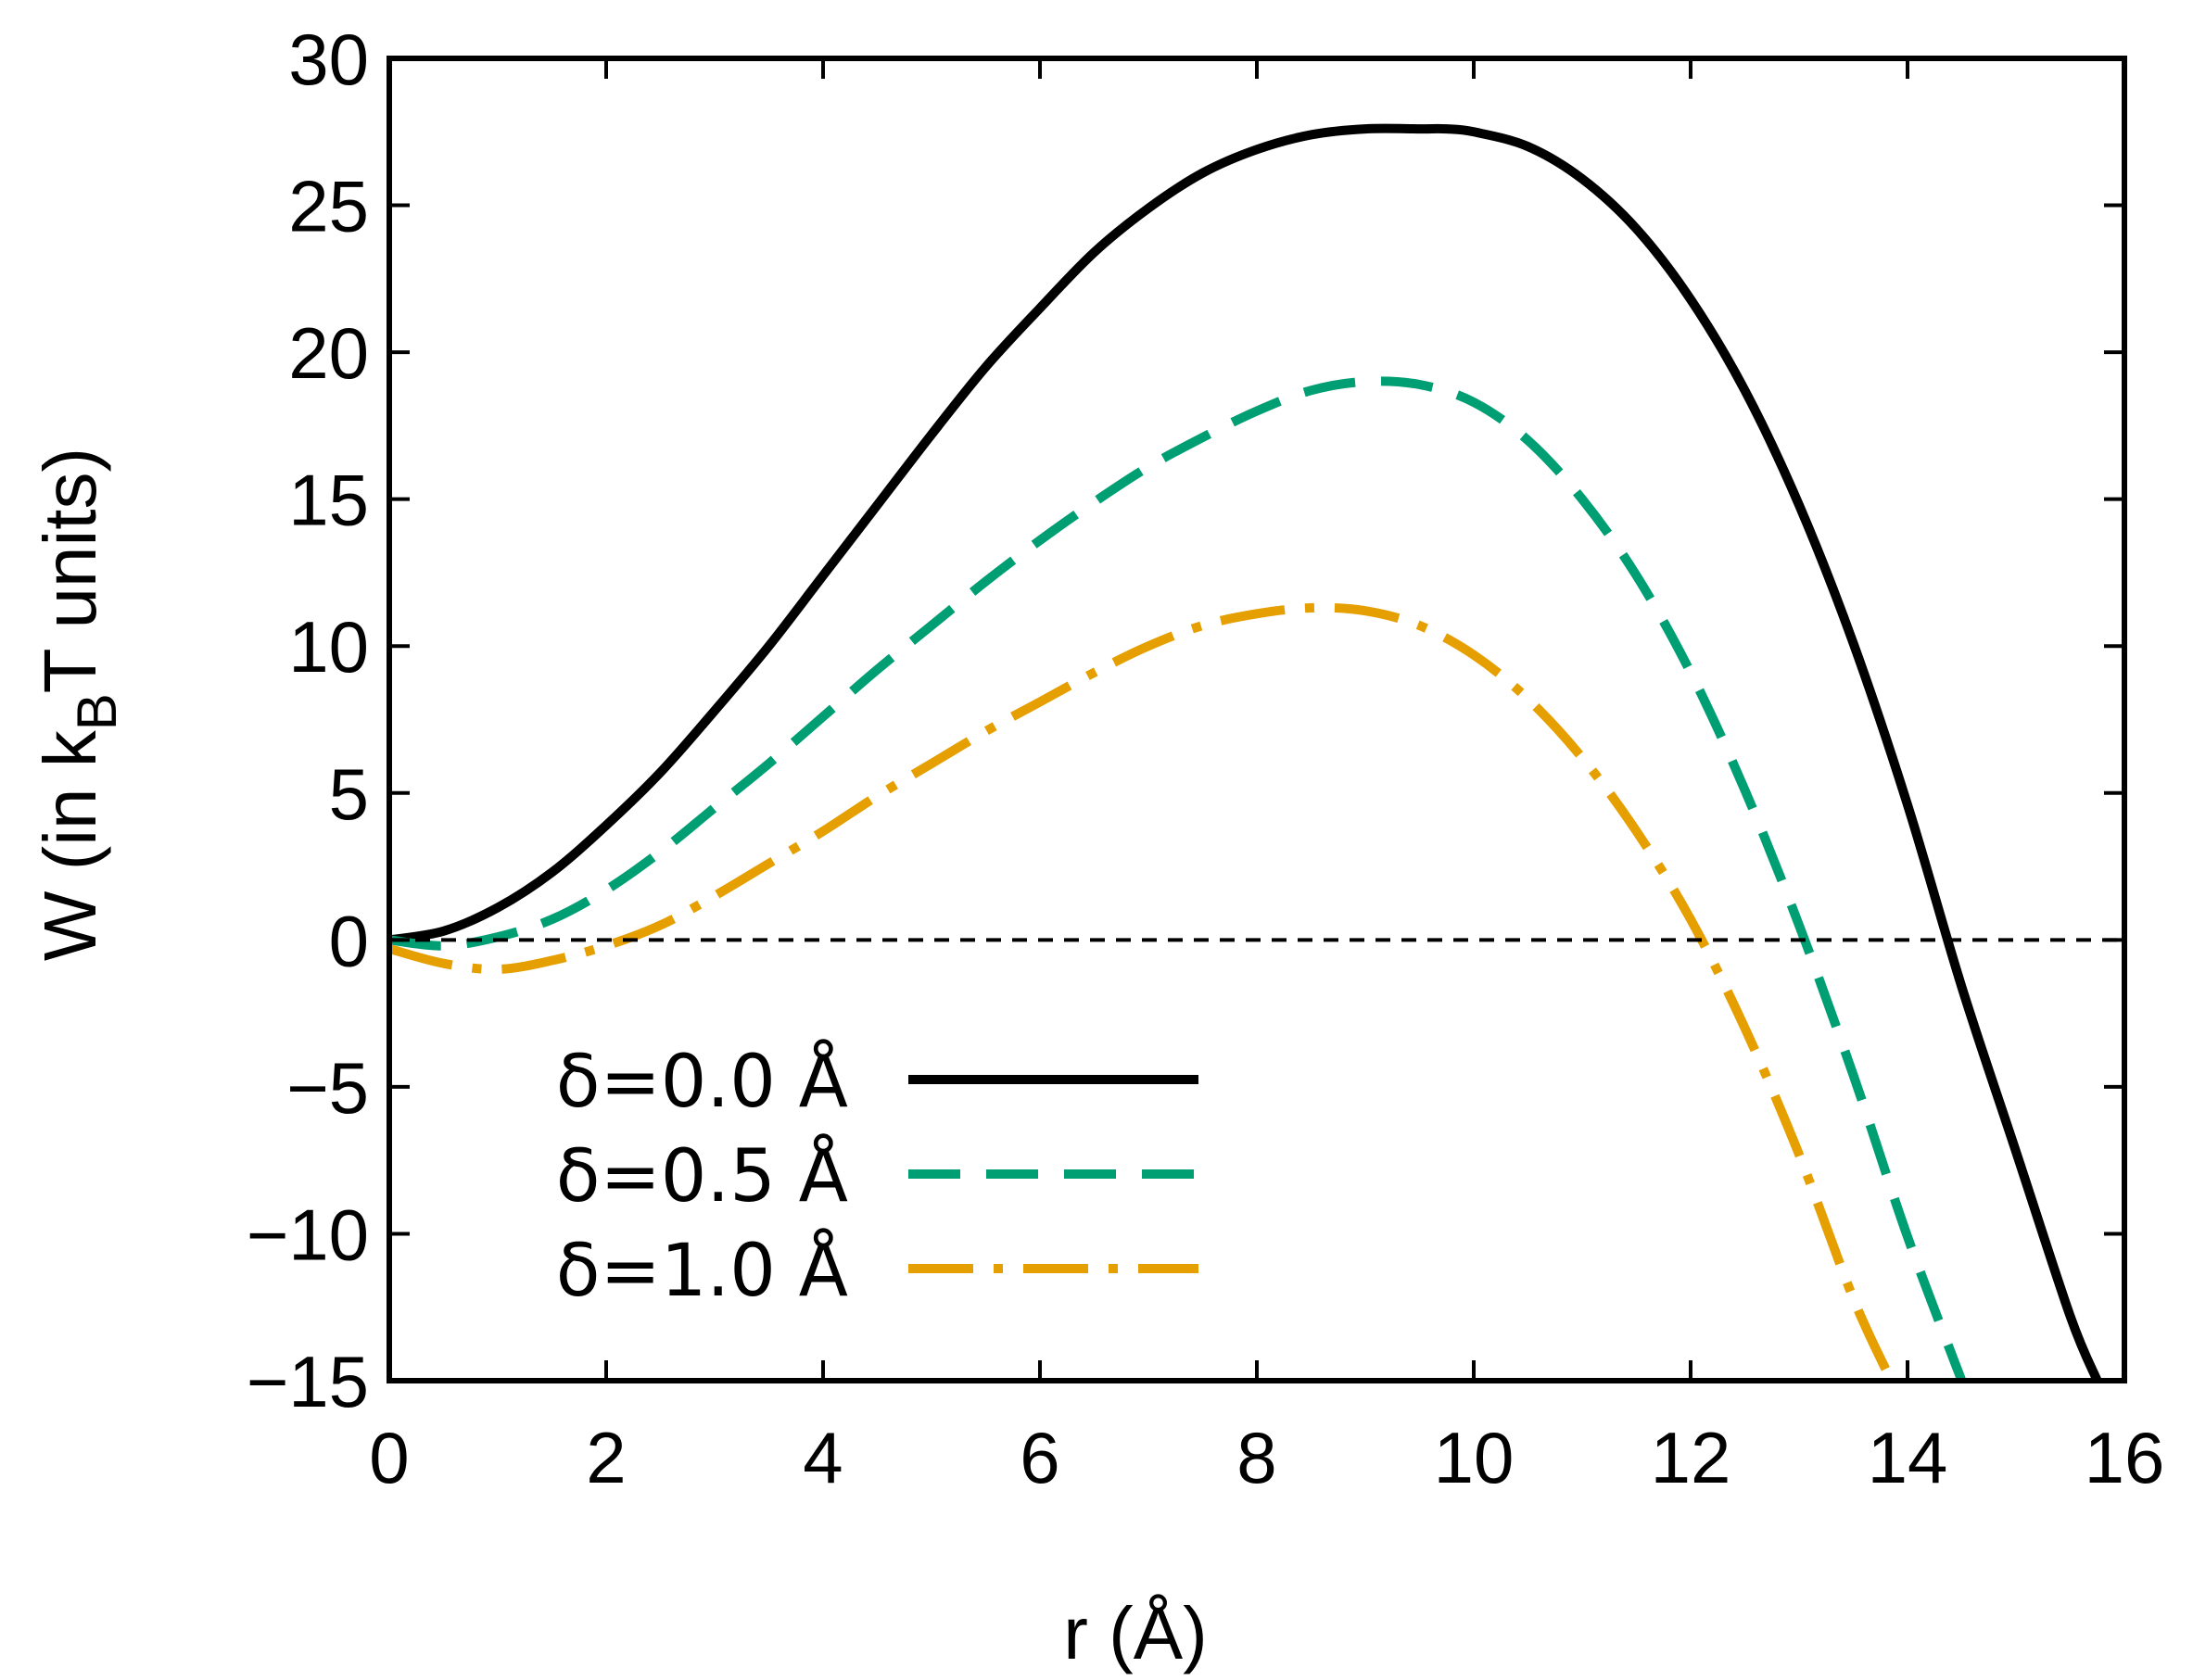  I want to click on legend-label-delta-05: δ=0.5 Å, so click(702, 1176).